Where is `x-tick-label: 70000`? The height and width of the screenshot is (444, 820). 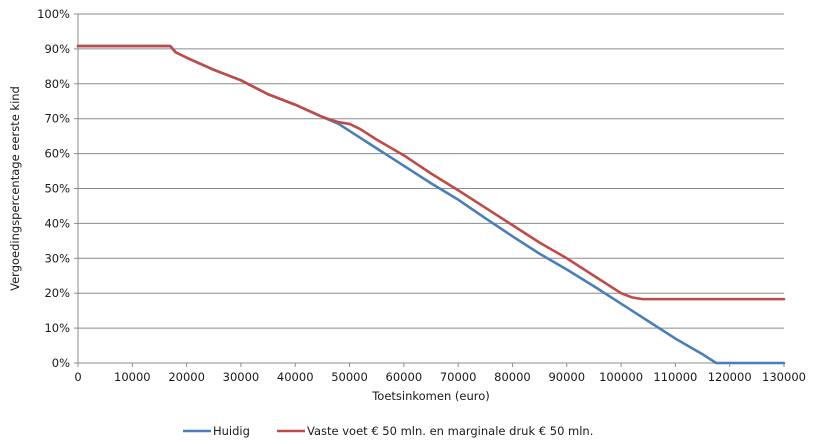 x-tick-label: 70000 is located at coordinates (458, 377).